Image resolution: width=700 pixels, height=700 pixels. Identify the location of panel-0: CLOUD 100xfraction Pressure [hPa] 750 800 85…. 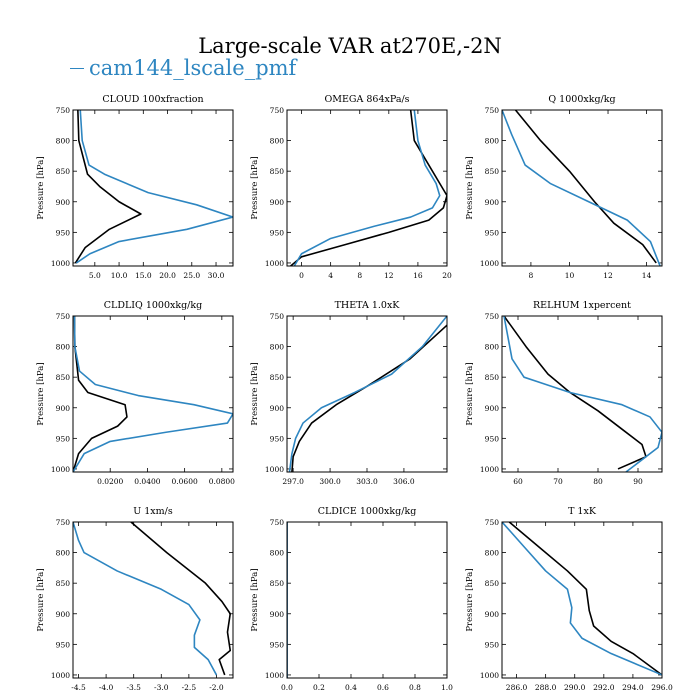
(135, 187).